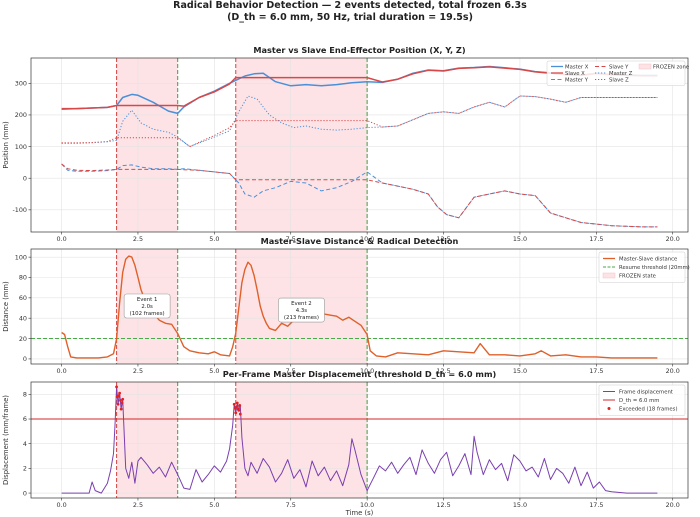 The width and height of the screenshot is (700, 517). Describe the element at coordinates (619, 80) in the screenshot. I see `legend-label: Slave Z` at that location.